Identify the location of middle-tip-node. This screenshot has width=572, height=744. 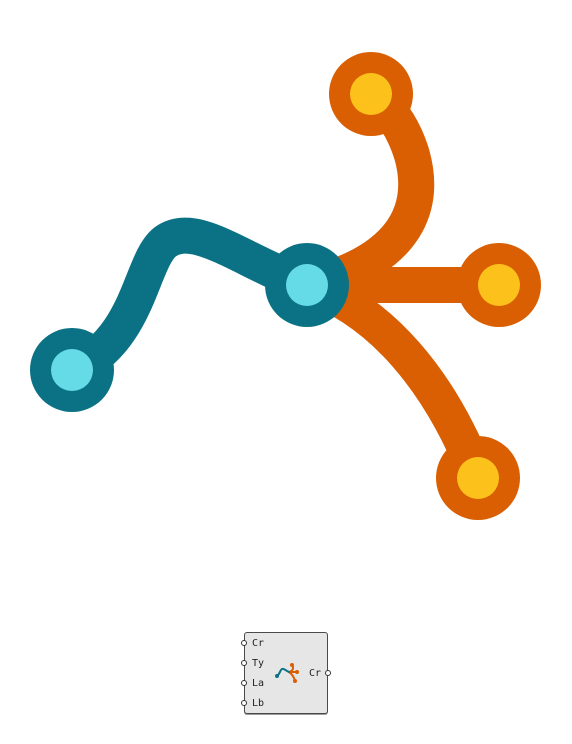
(499, 285).